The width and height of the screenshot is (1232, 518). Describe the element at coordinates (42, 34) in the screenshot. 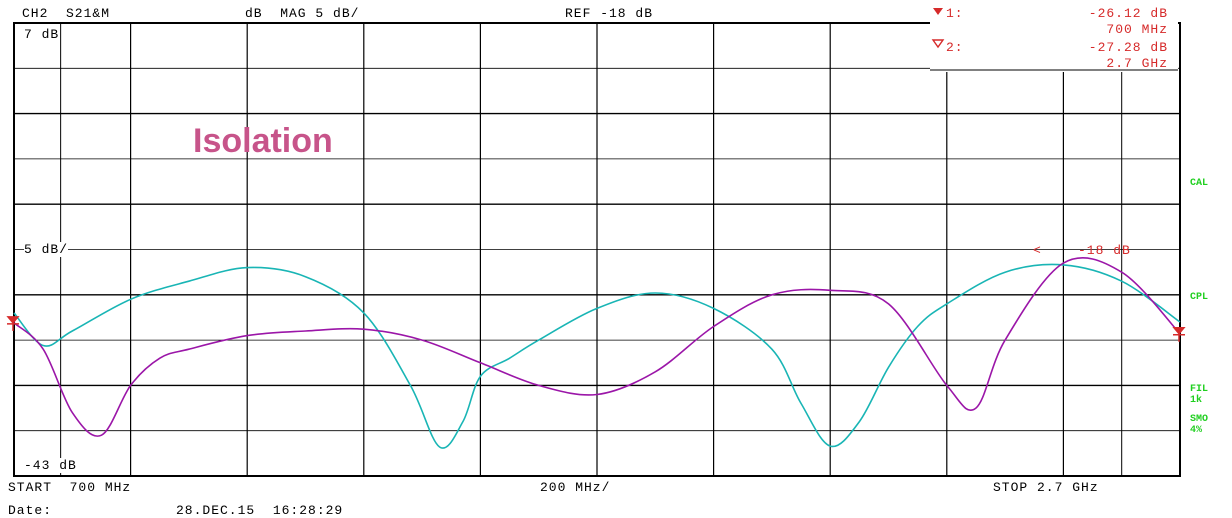

I see `y-top-label: 7 dB` at that location.